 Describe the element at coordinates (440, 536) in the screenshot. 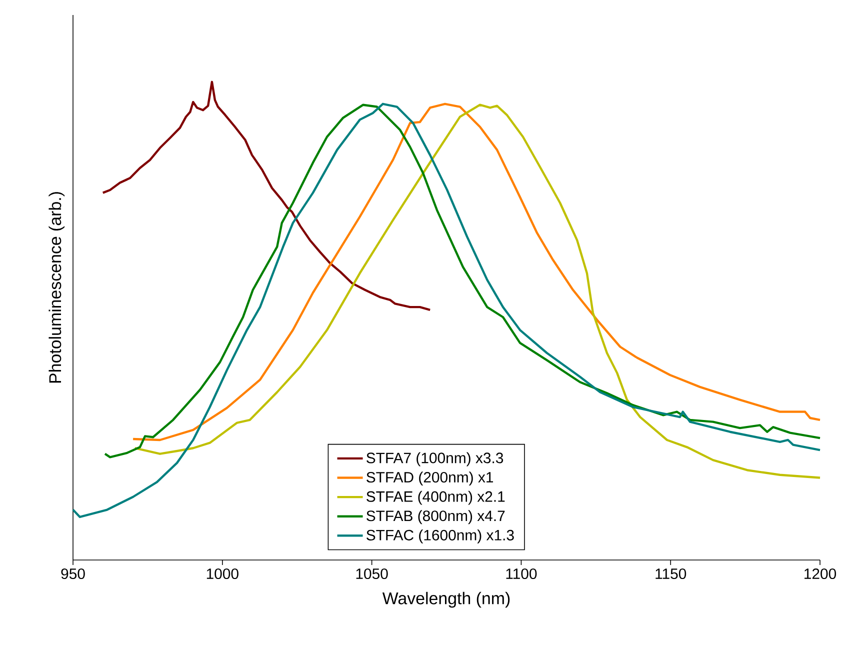

I see `legend-label: STFAC (1600nm) x1.3` at that location.